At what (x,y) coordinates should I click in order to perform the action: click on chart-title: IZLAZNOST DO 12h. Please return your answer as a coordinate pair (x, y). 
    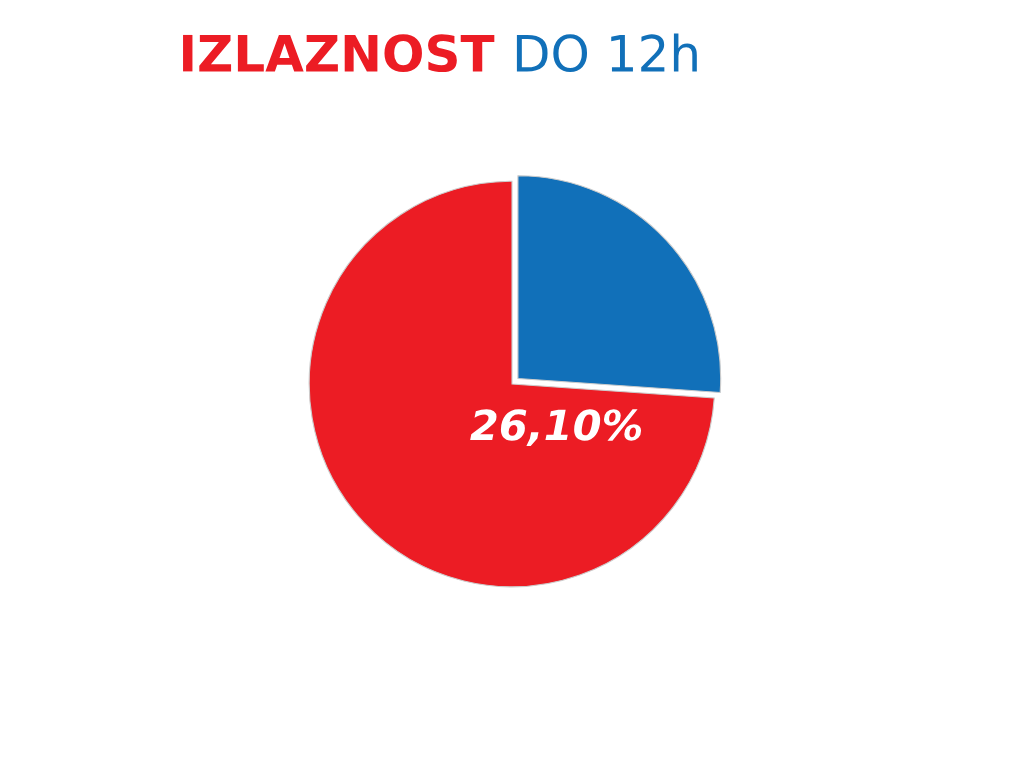
    Looking at the image, I should click on (440, 53).